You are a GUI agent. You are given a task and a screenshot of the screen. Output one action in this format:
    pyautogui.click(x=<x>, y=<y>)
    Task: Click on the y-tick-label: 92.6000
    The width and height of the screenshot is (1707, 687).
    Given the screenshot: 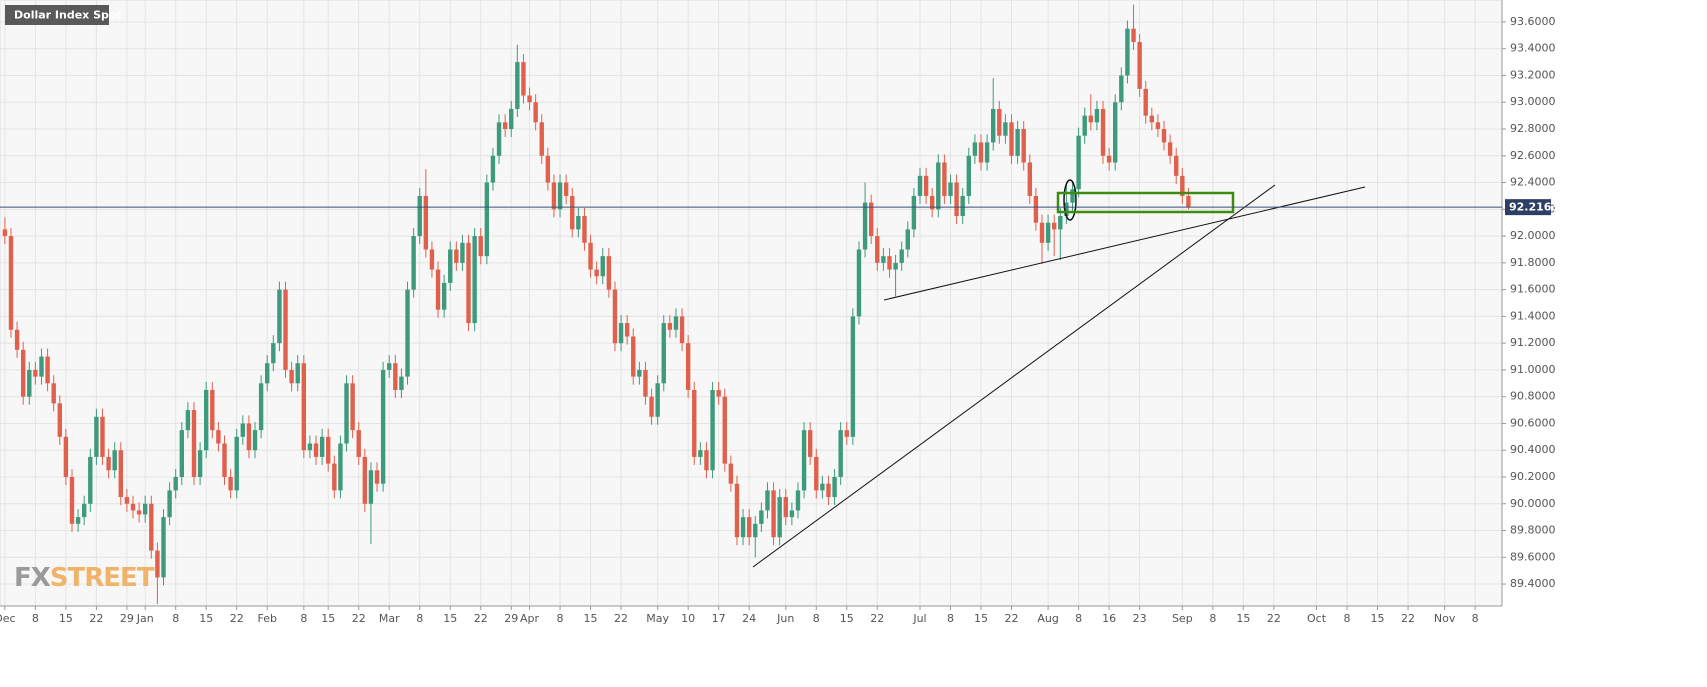 What is the action you would take?
    pyautogui.click(x=1533, y=155)
    